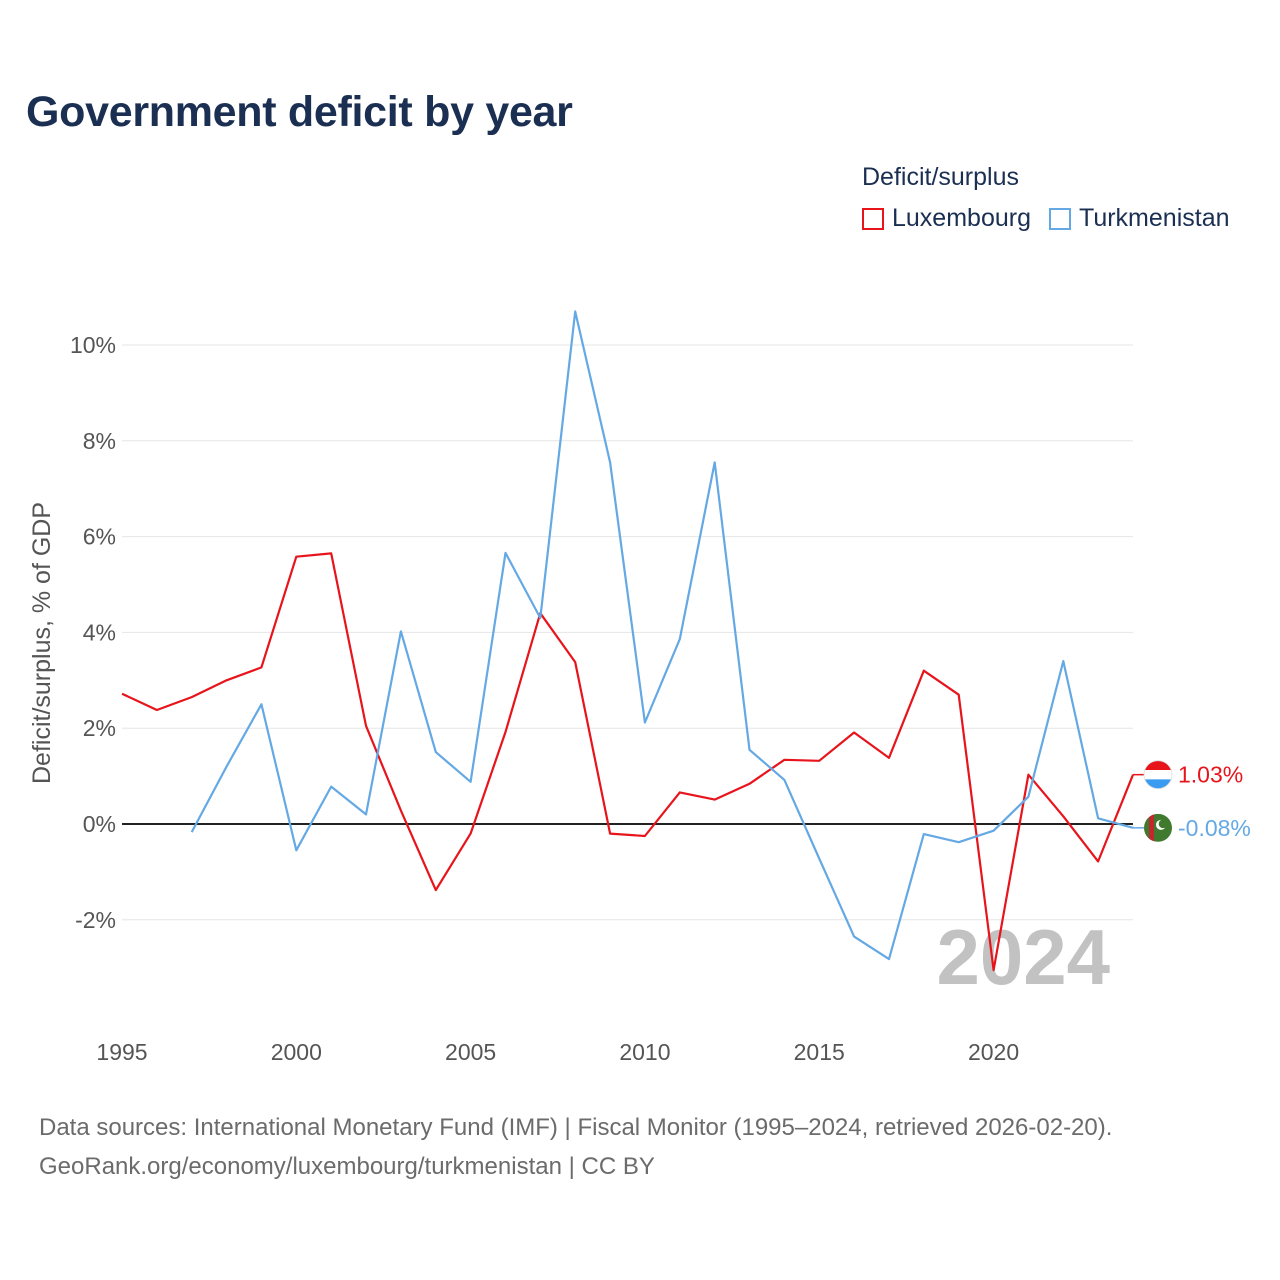 The height and width of the screenshot is (1280, 1280). What do you see at coordinates (993, 1052) in the screenshot?
I see `x-tick-label: 2020` at bounding box center [993, 1052].